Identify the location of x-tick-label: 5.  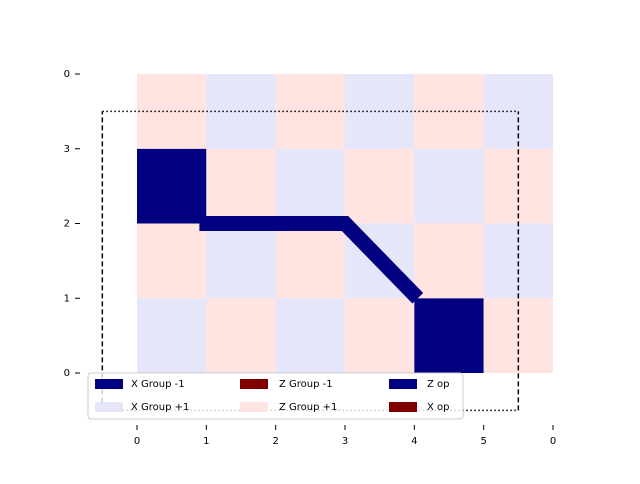
(483, 441).